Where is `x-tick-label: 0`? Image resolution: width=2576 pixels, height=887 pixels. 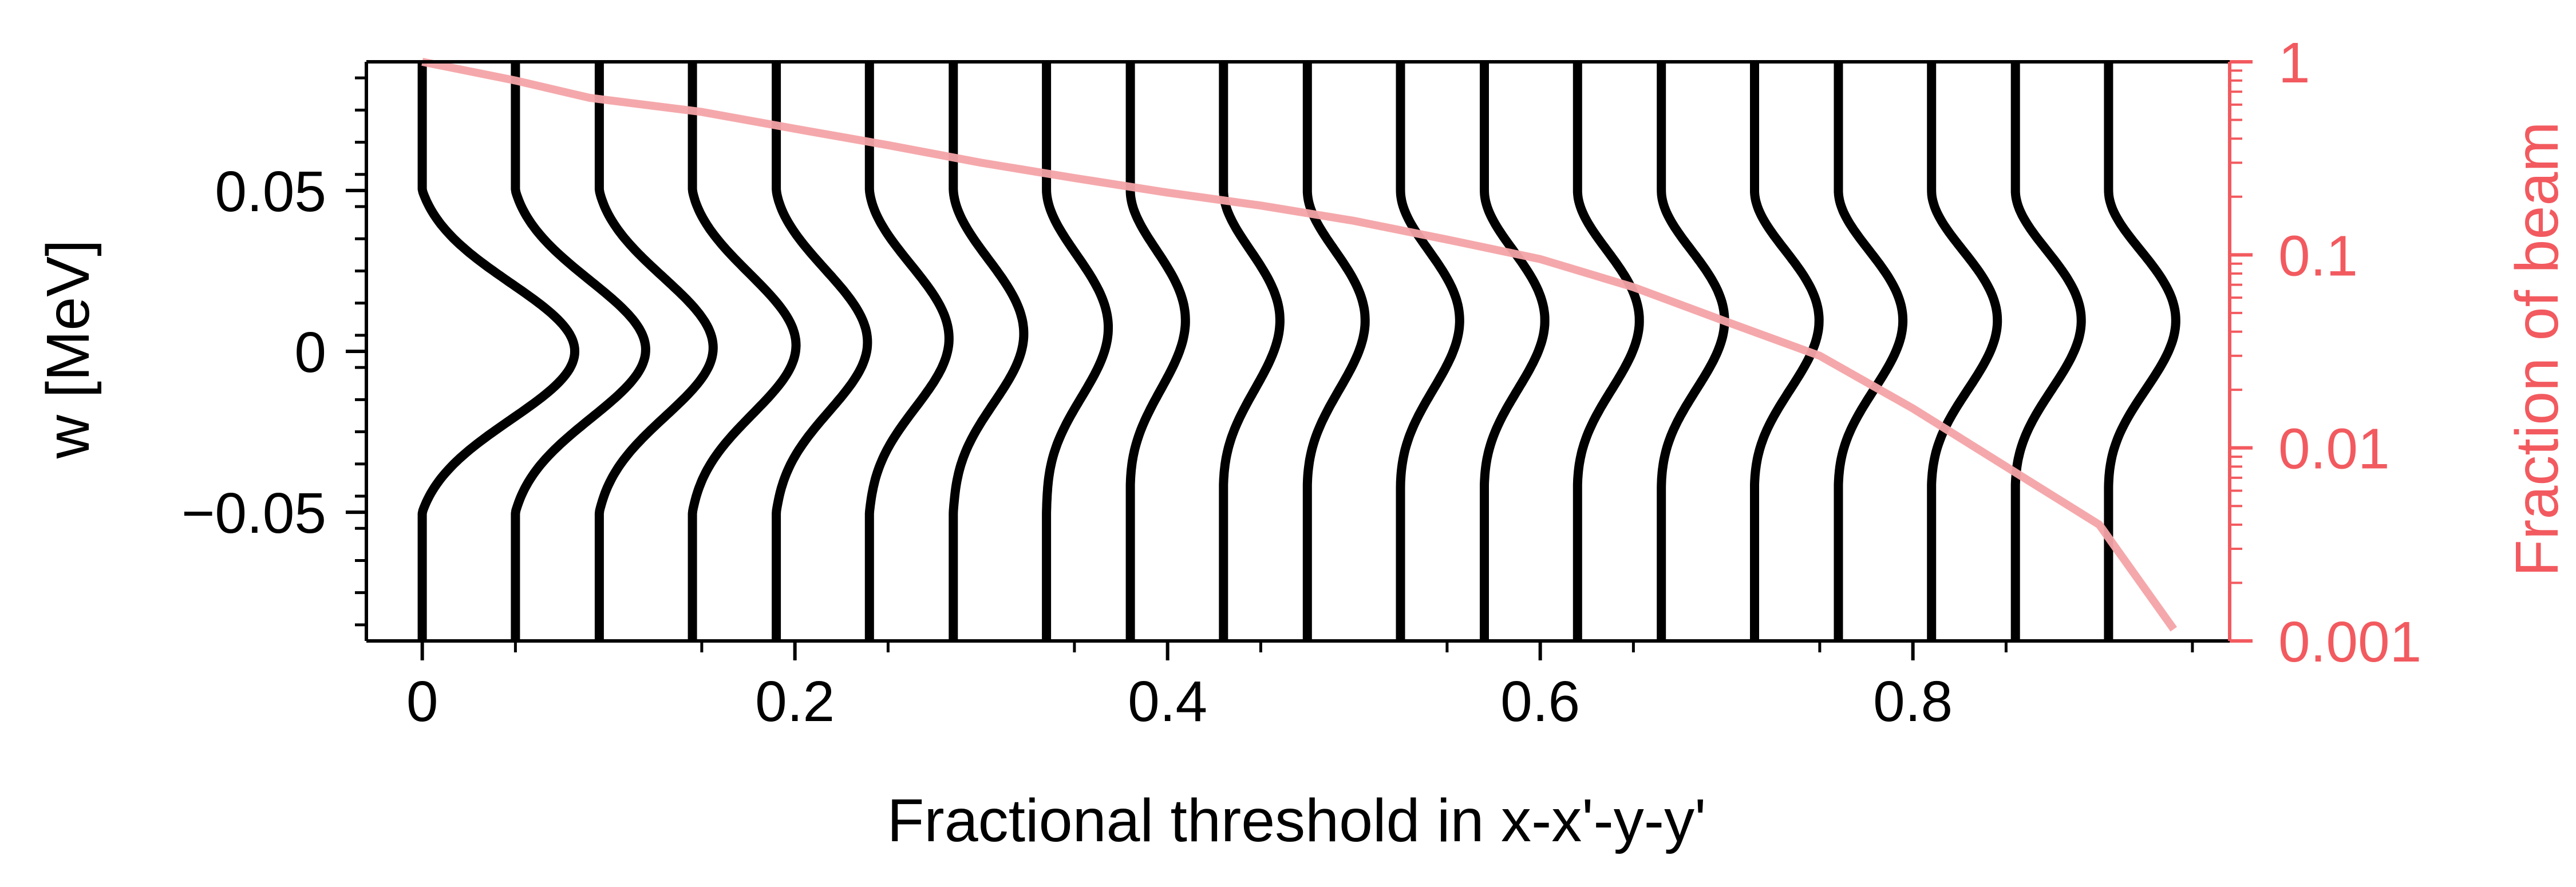
x-tick-label: 0 is located at coordinates (422, 702).